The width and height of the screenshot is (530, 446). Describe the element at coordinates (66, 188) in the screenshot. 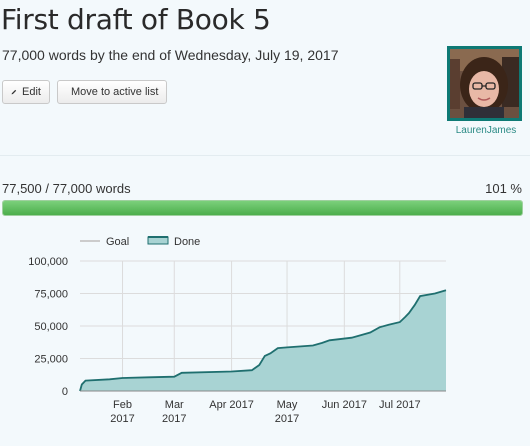

I see `progress-count: 77,500 / 77,000 words` at that location.